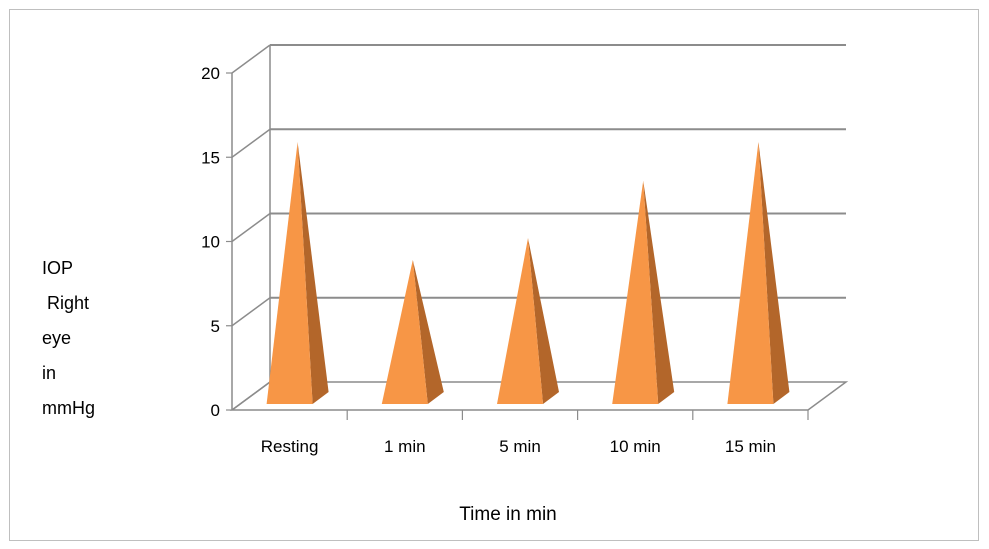 Image resolution: width=989 pixels, height=549 pixels. What do you see at coordinates (210, 73) in the screenshot?
I see `y-tick-label: 20` at bounding box center [210, 73].